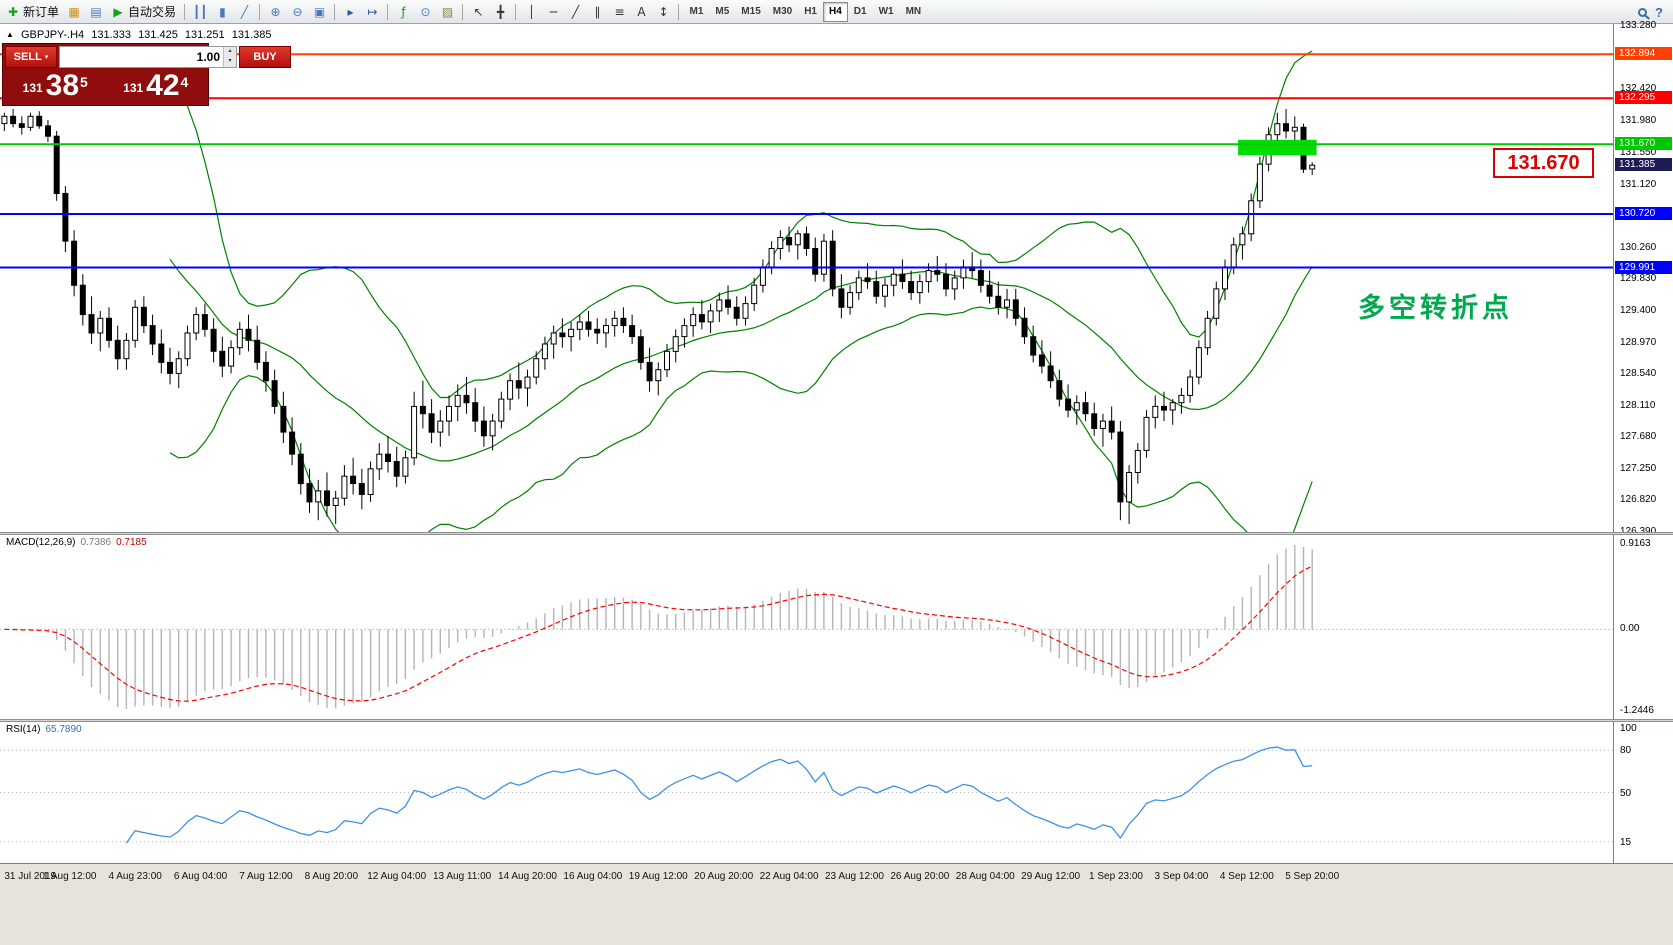 The height and width of the screenshot is (945, 1673). What do you see at coordinates (447, 11) in the screenshot?
I see `templates-icon-button: ▨` at bounding box center [447, 11].